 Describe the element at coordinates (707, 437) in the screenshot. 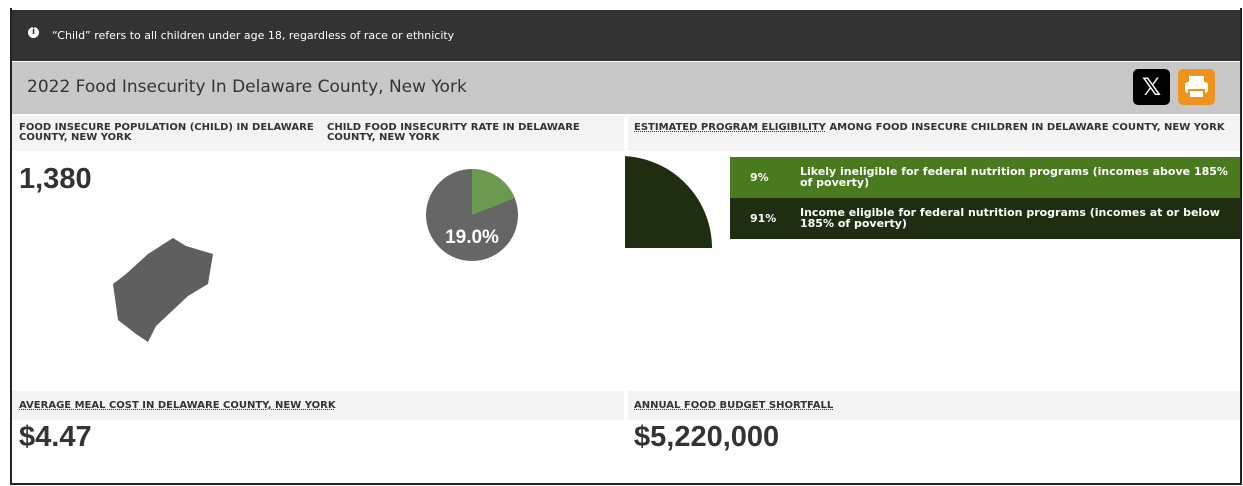

I see `panel-value: $5,220,000` at that location.